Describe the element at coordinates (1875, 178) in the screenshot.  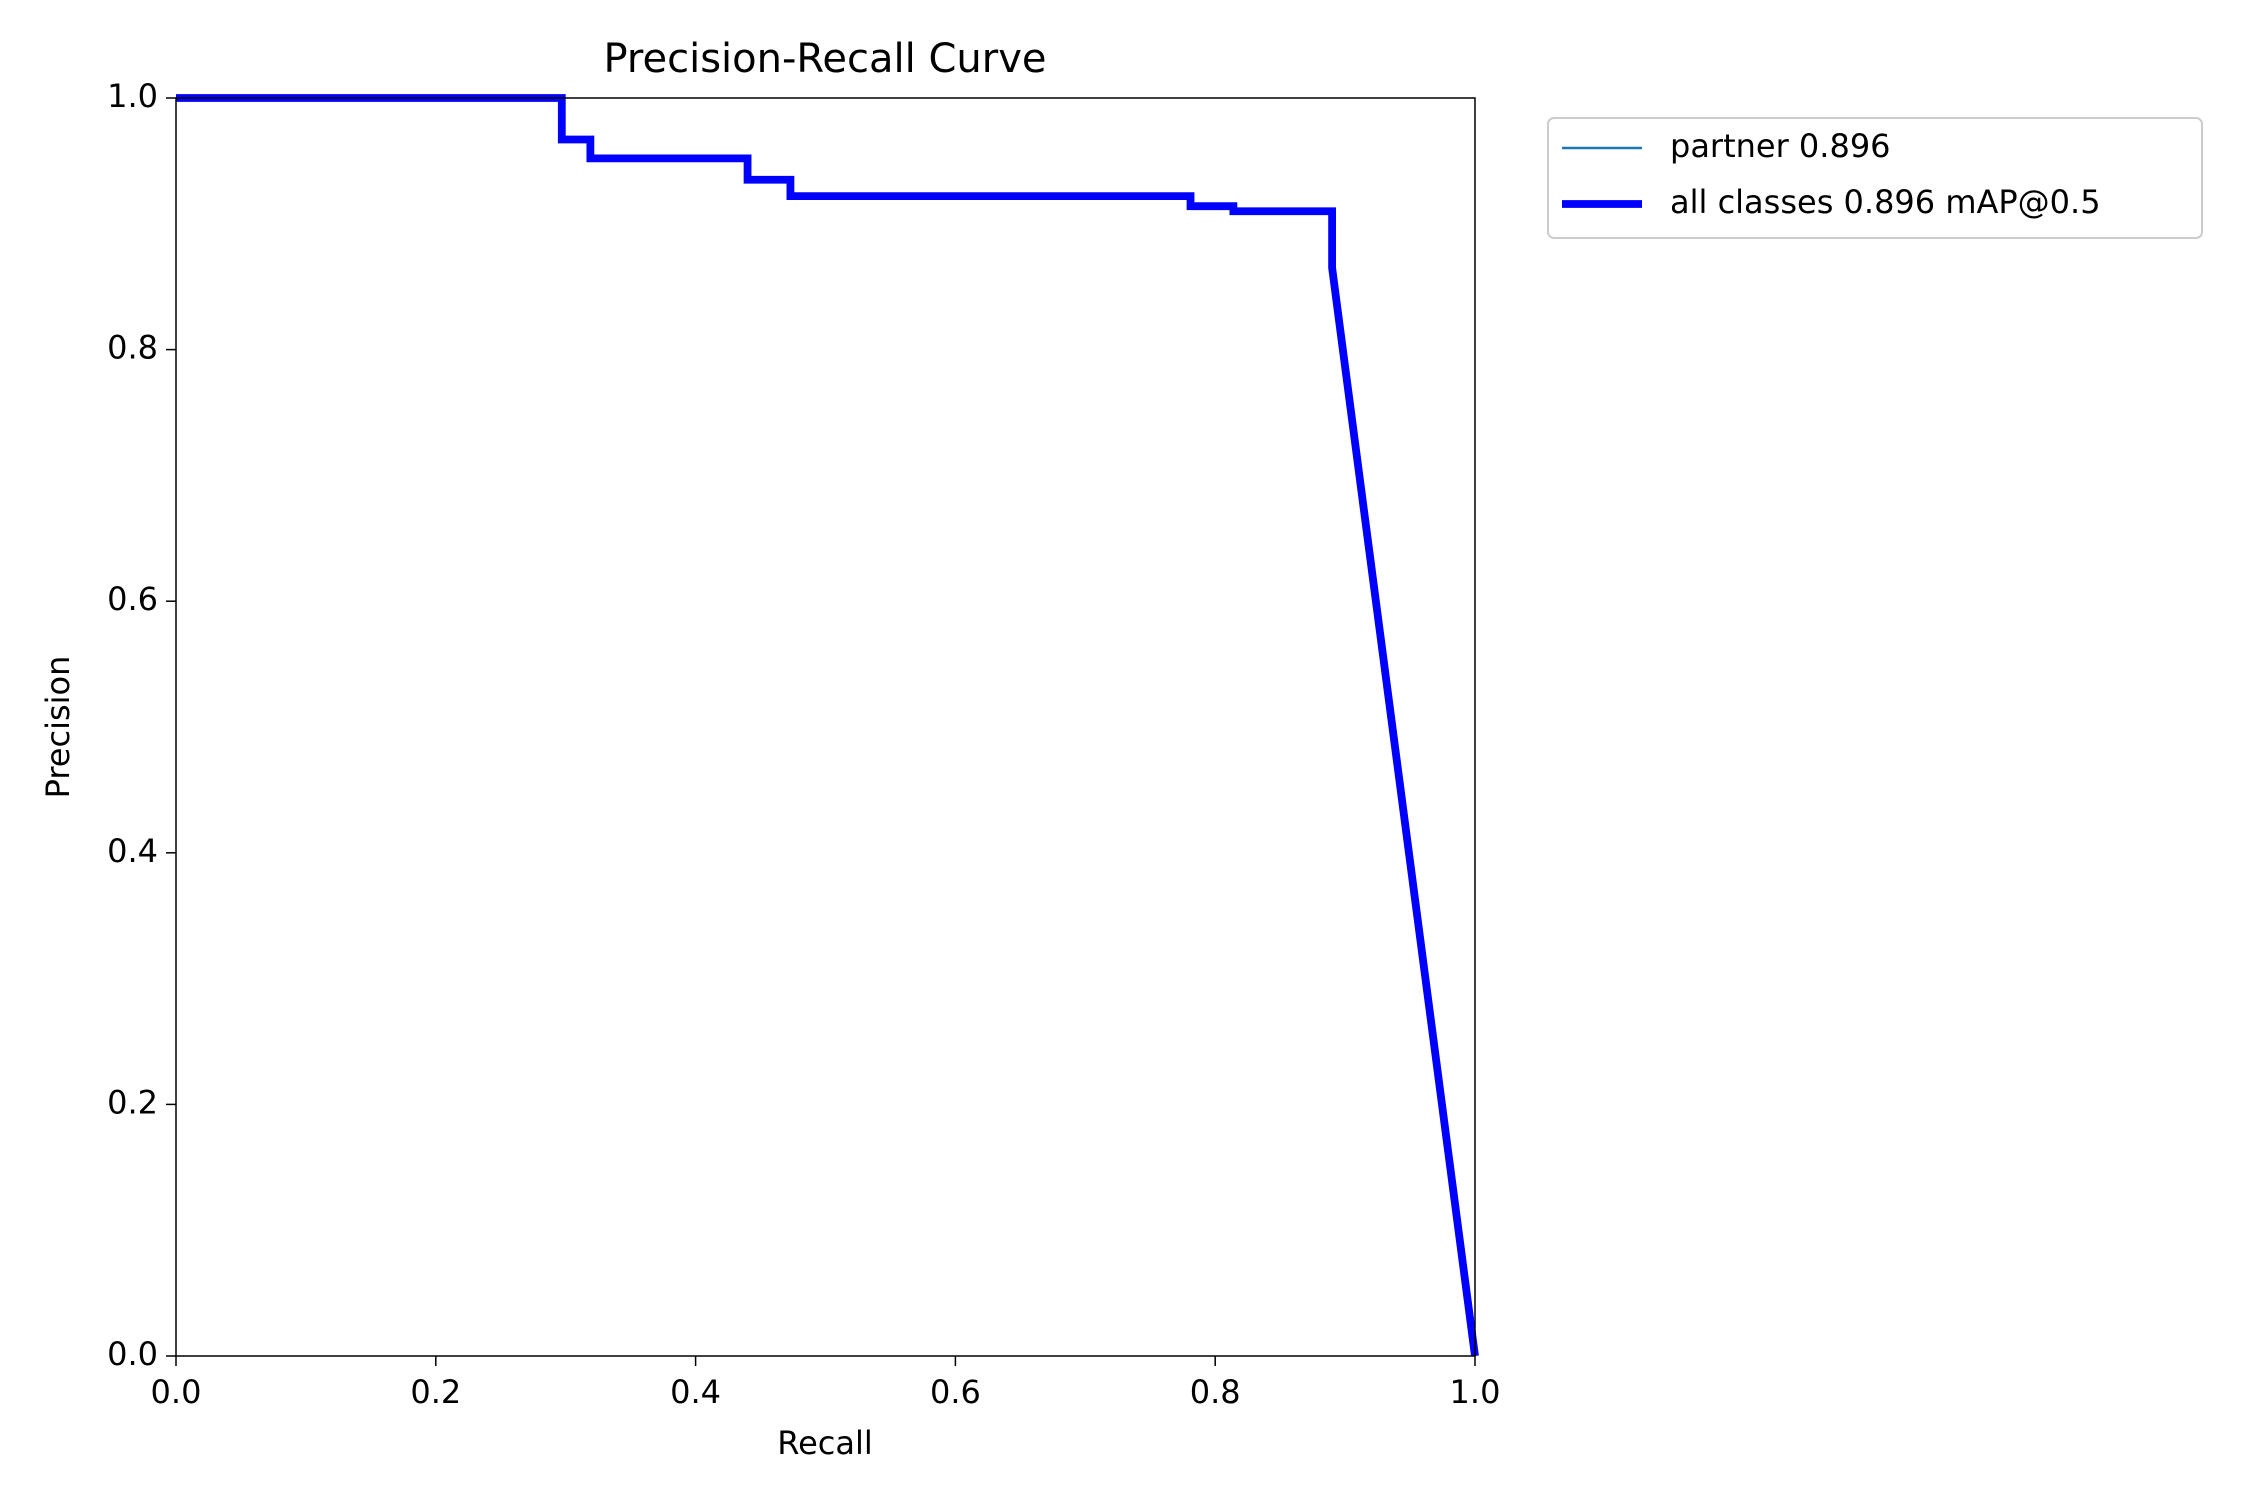
I see `legend-box` at that location.